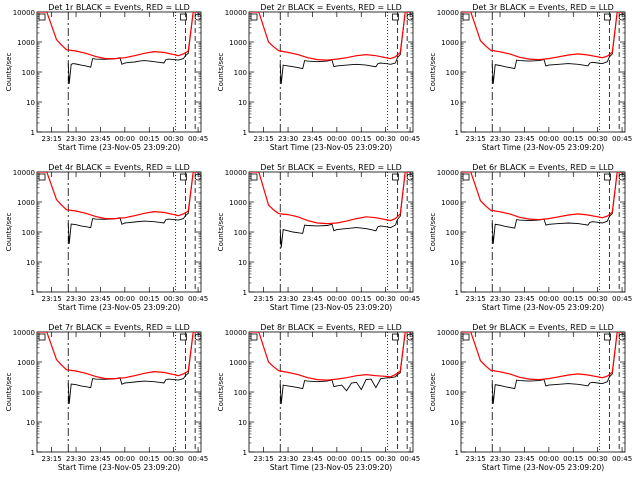 Image resolution: width=640 pixels, height=480 pixels. Describe the element at coordinates (119, 167) in the screenshot. I see `chart-title: Det 4r BLACK = Events, RED = LLD` at that location.